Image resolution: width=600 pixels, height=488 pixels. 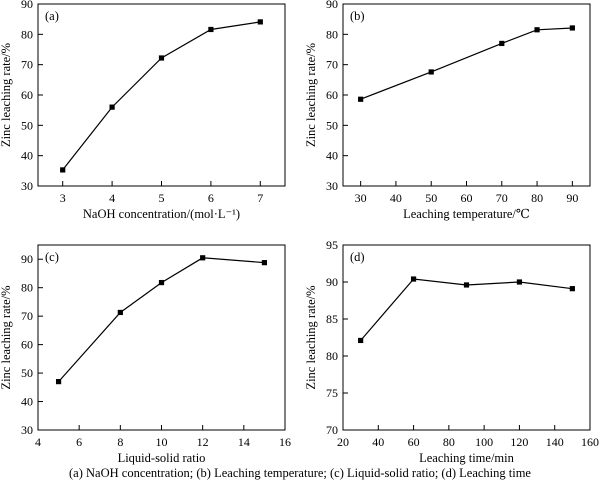 What do you see at coordinates (555, 442) in the screenshot?
I see `x-tick-label-d-6: 140` at bounding box center [555, 442].